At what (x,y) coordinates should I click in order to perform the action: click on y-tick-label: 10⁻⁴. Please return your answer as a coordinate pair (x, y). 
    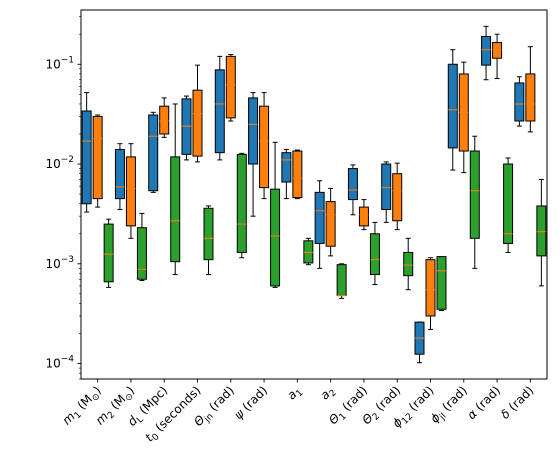
    Looking at the image, I should click on (59, 363).